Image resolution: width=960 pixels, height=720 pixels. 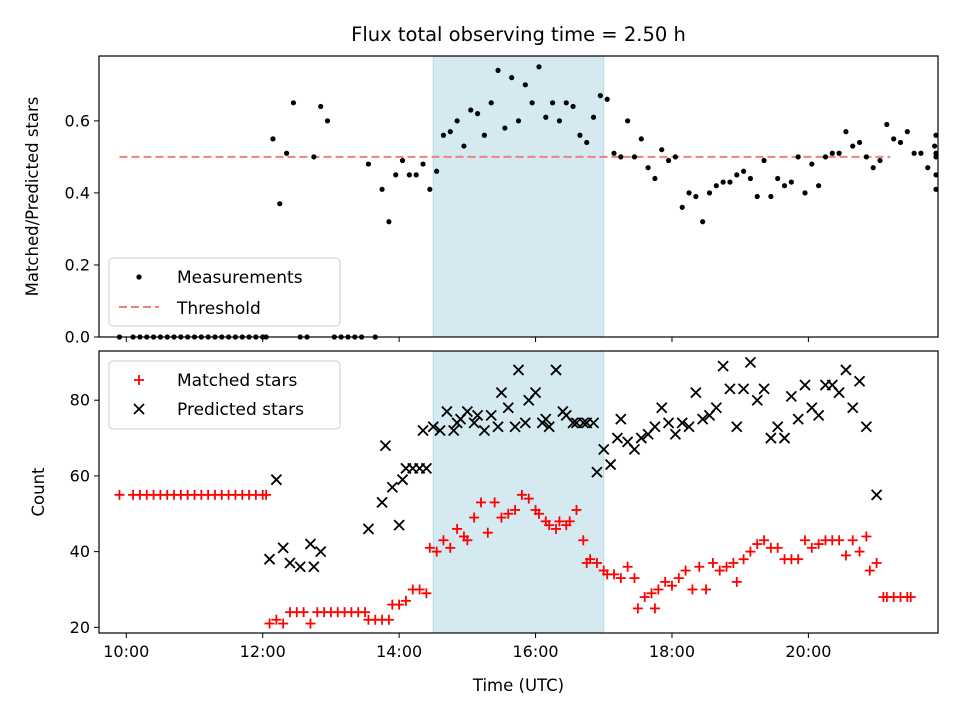 I want to click on y-tick-label: 80, so click(x=80, y=400).